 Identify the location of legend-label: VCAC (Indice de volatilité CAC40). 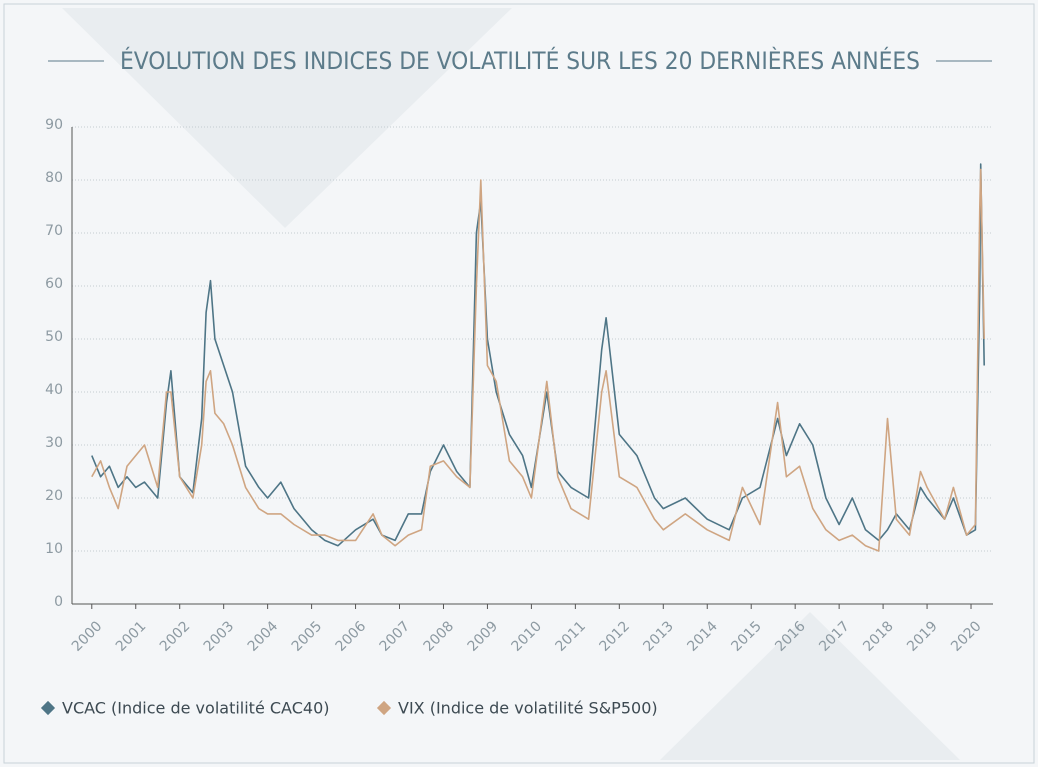
(195, 708).